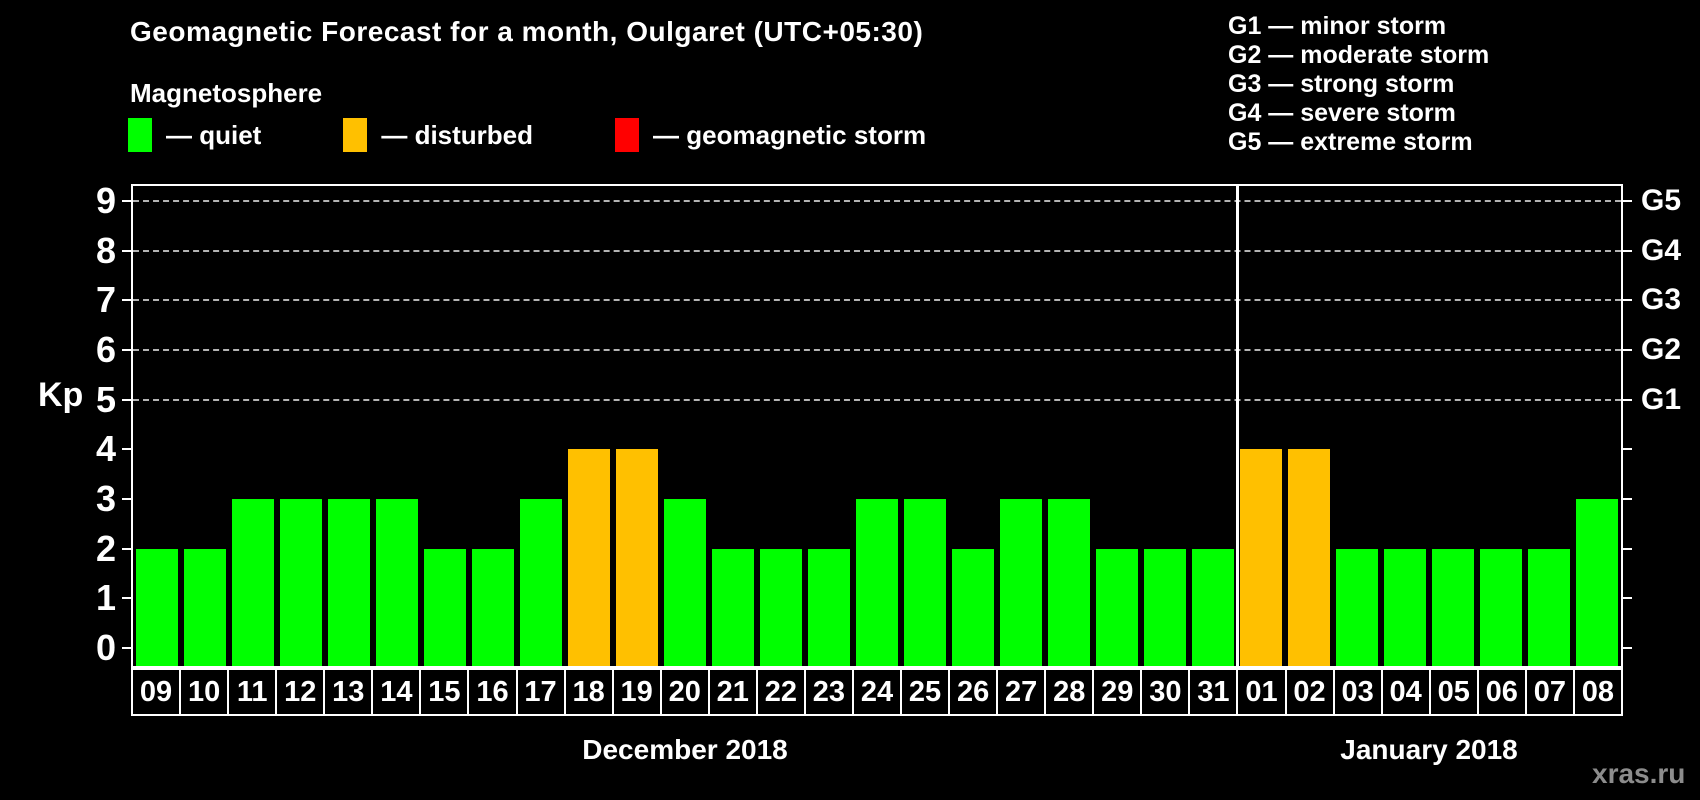 The image size is (1700, 800). I want to click on legend-item-storm: — geomagnetic storm, so click(770, 135).